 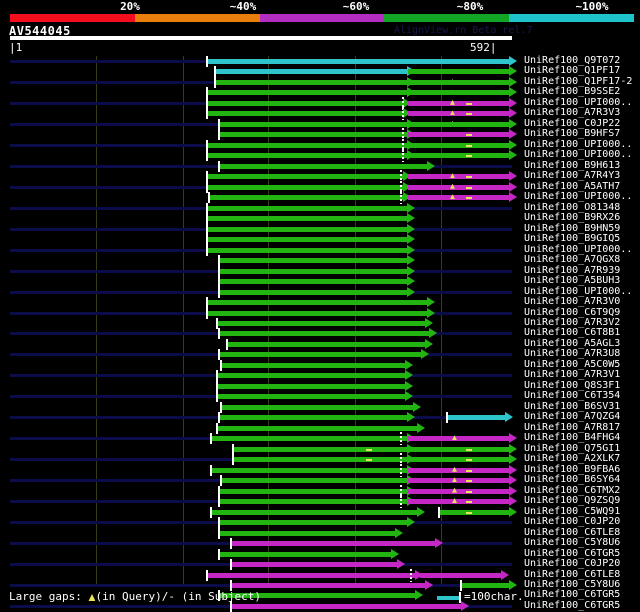 What do you see at coordinates (572, 239) in the screenshot?
I see `hit-label: UniRef100_B9GIQ5` at bounding box center [572, 239].